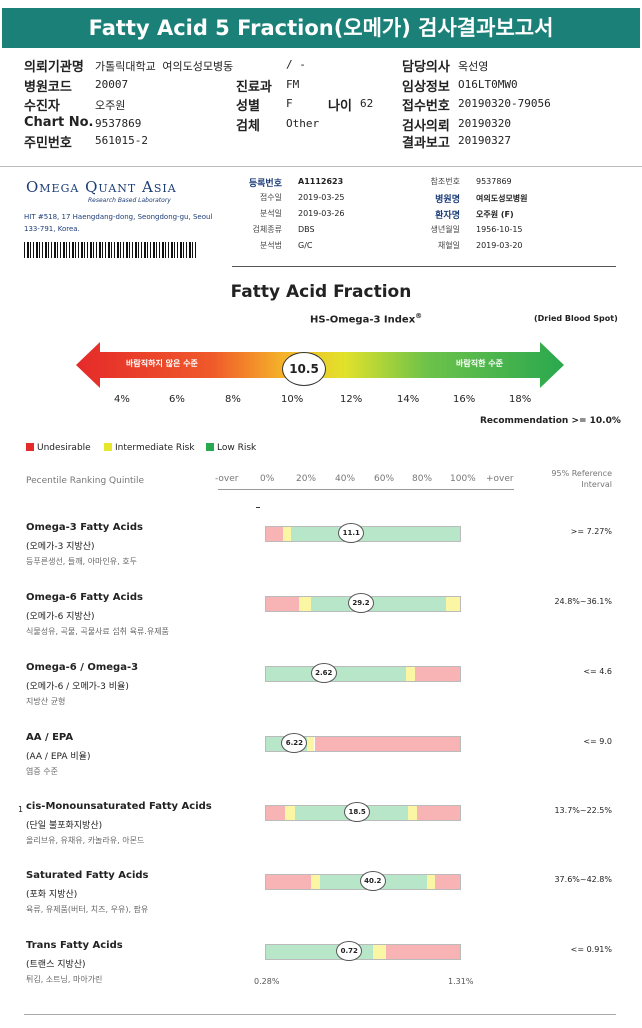  Describe the element at coordinates (48, 143) in the screenshot. I see `patient-field-label: 주민번호` at that location.